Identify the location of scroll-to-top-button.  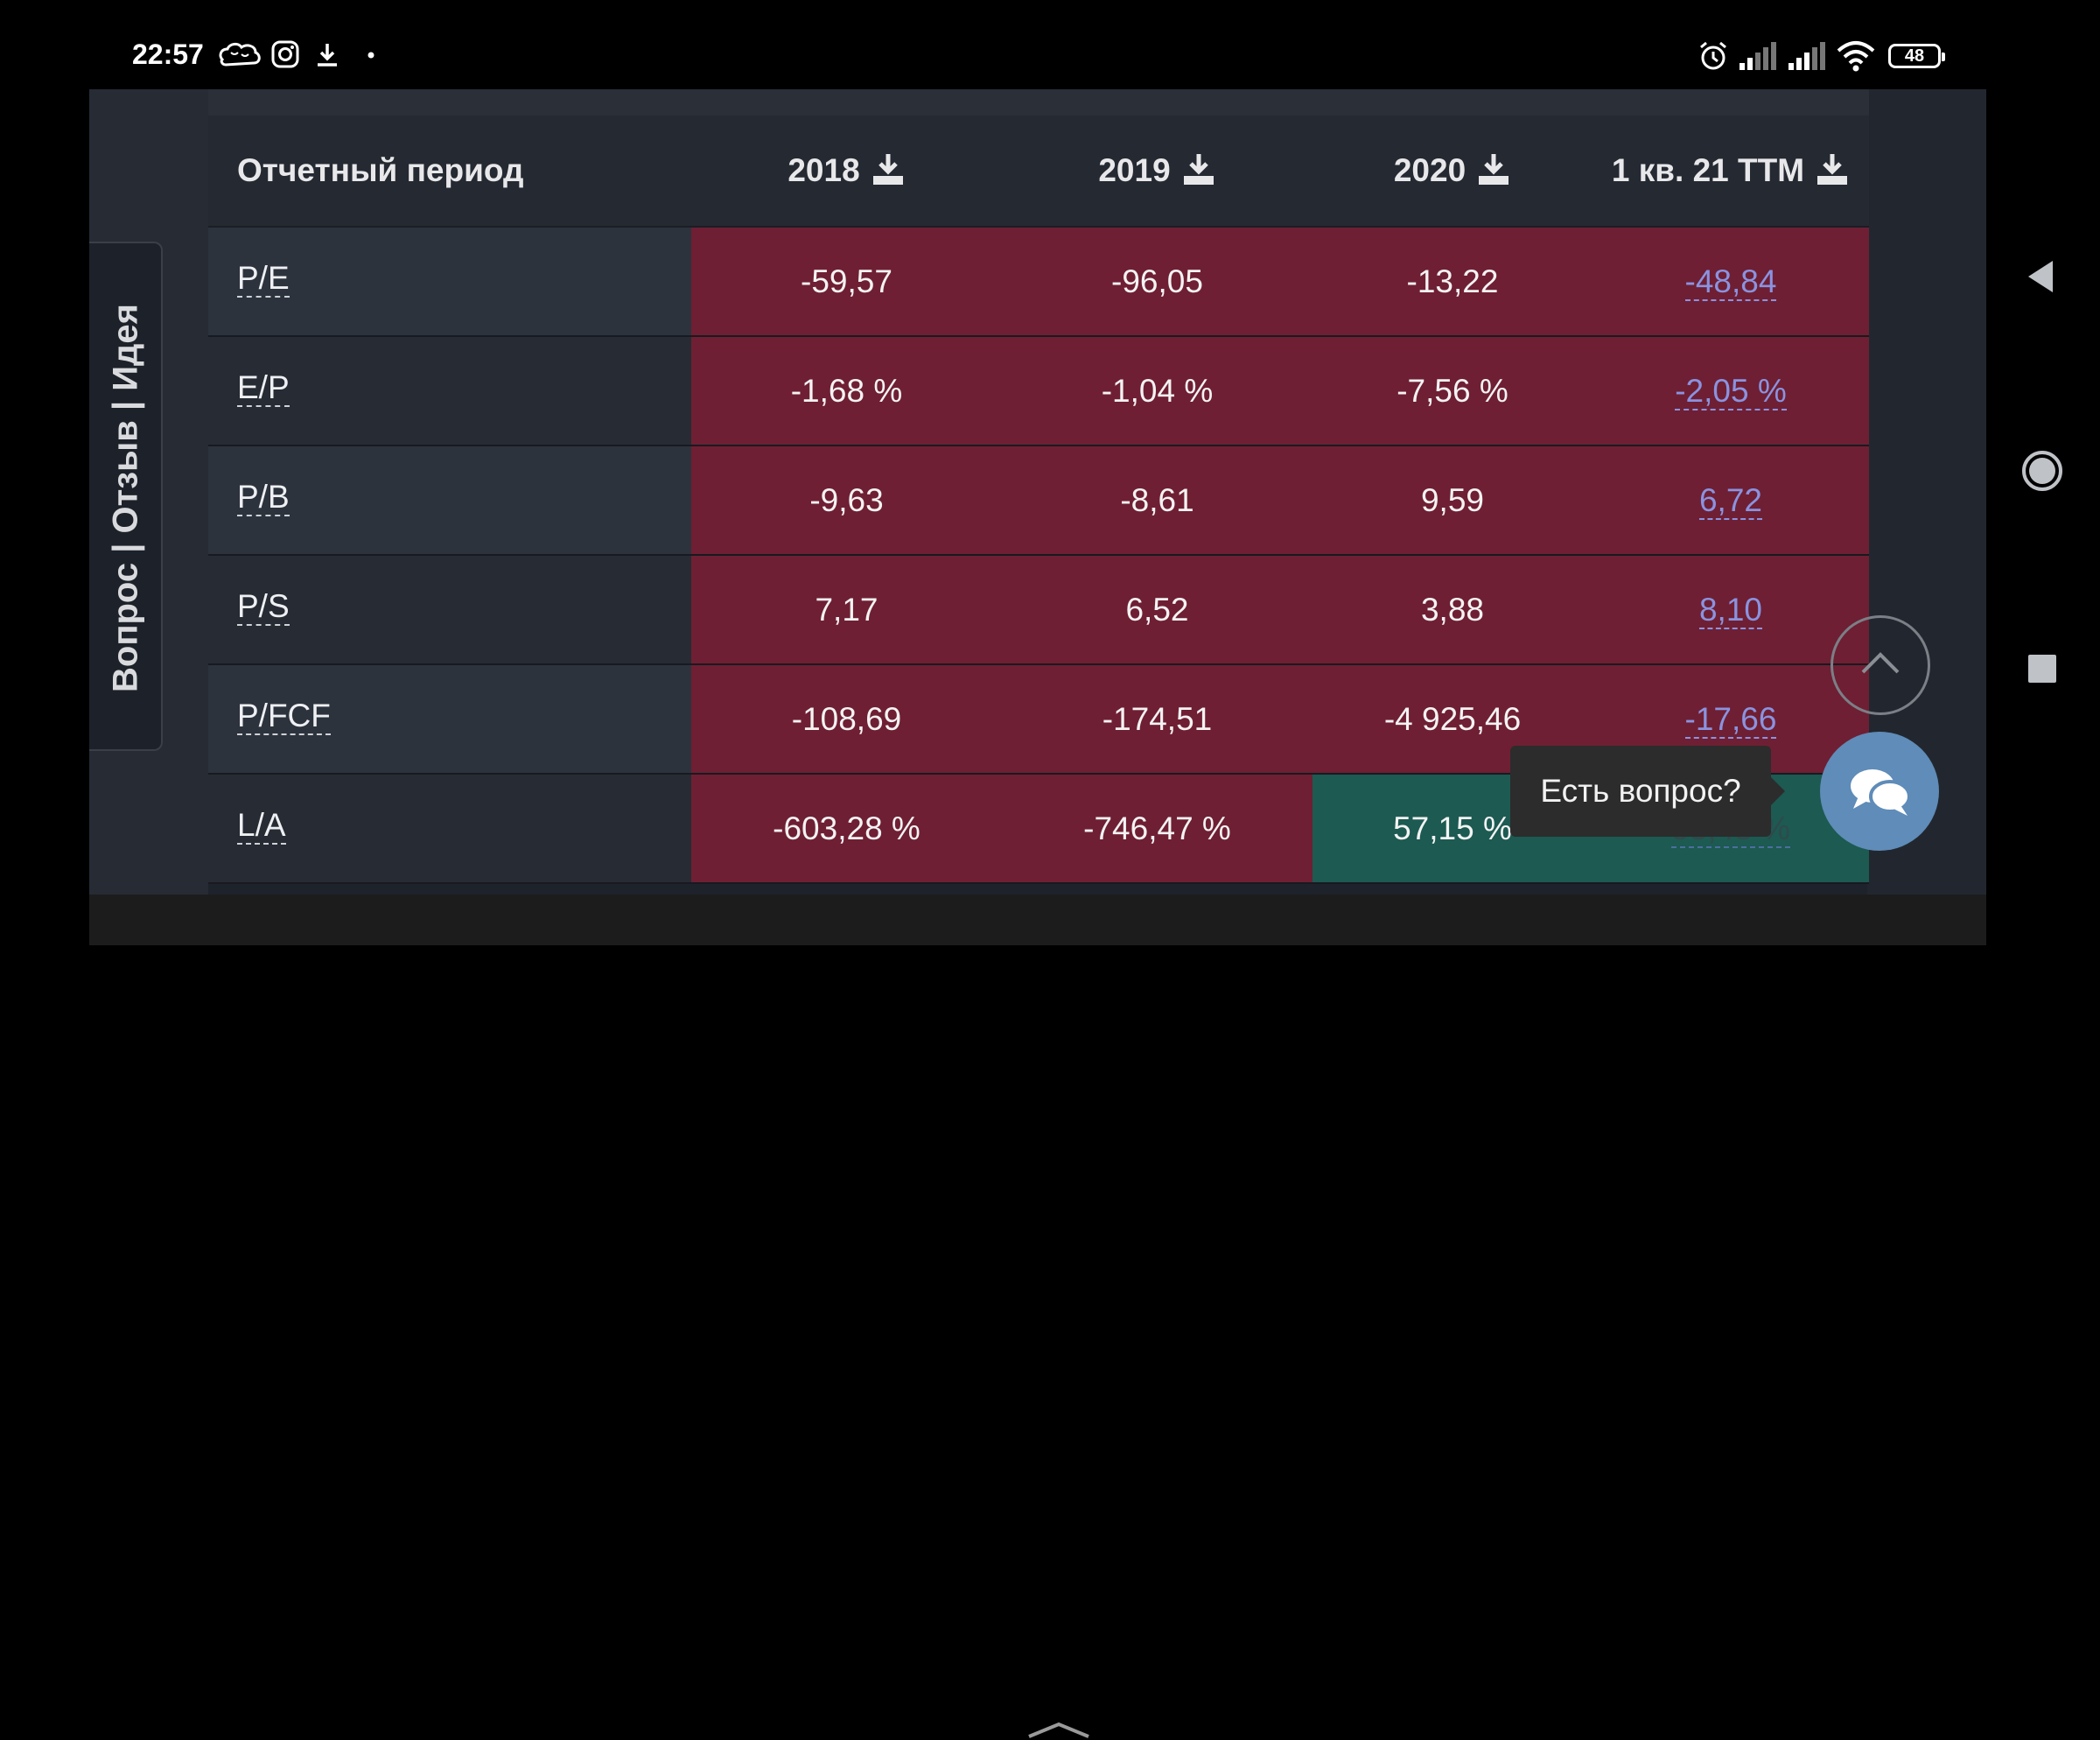
(1880, 665).